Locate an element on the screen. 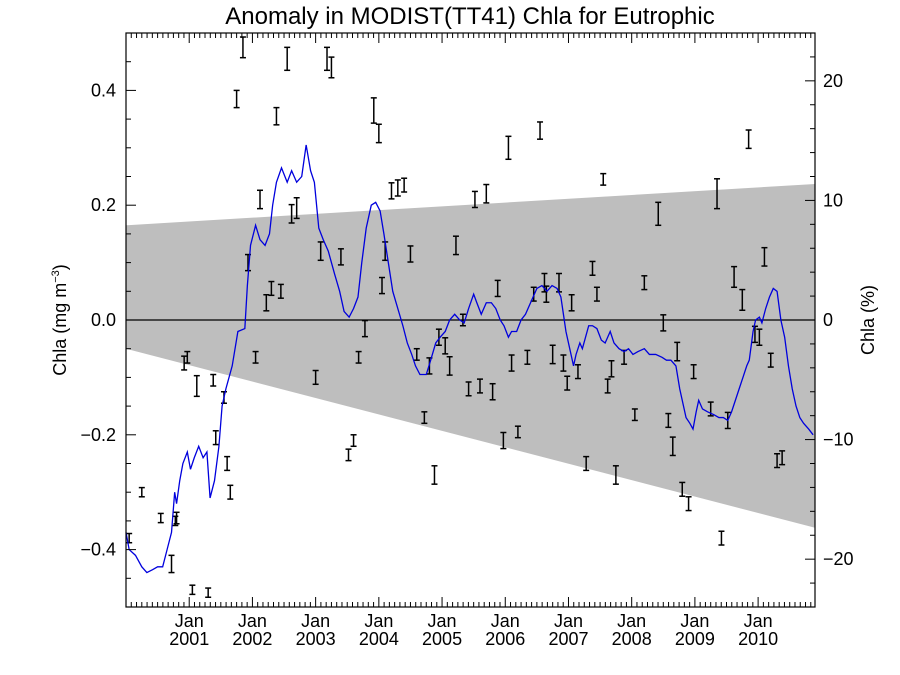 The width and height of the screenshot is (900, 675). right-axis: −20 −10 0 10 20 is located at coordinates (829, 320).